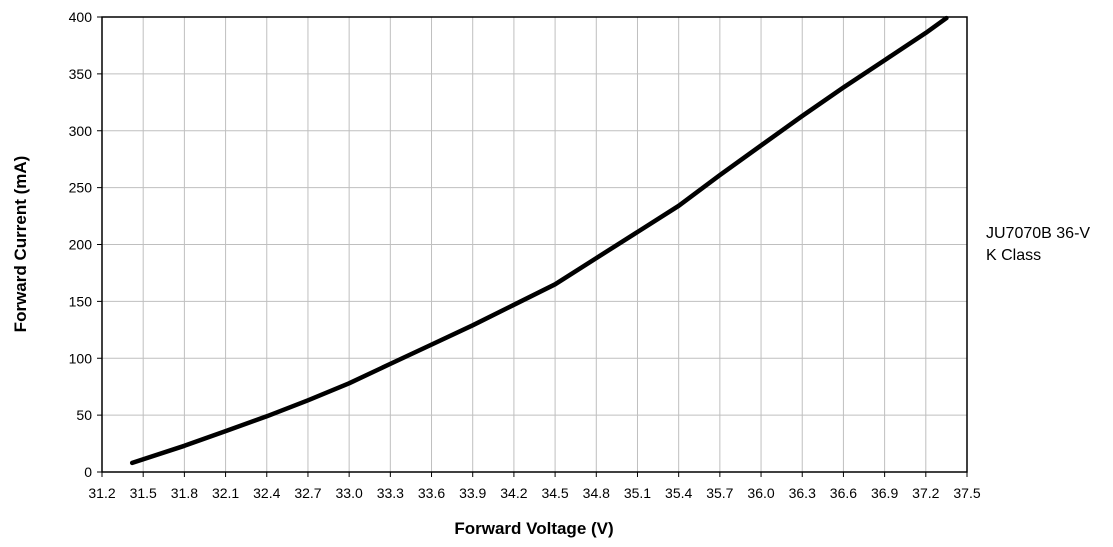 The image size is (1113, 547). What do you see at coordinates (184, 493) in the screenshot?
I see `x-tick-label: 31.8` at bounding box center [184, 493].